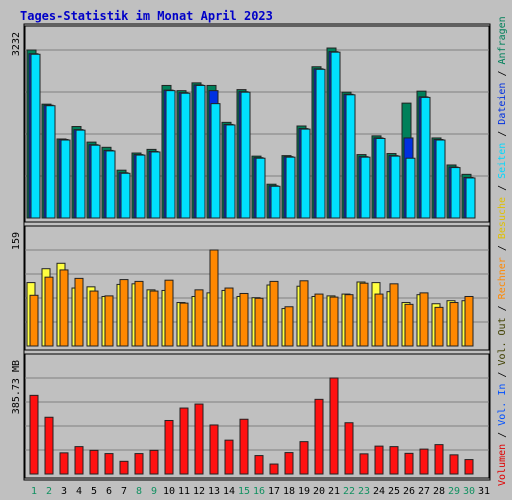  What do you see at coordinates (349, 491) in the screenshot?
I see `day-label-22: 22` at bounding box center [349, 491].